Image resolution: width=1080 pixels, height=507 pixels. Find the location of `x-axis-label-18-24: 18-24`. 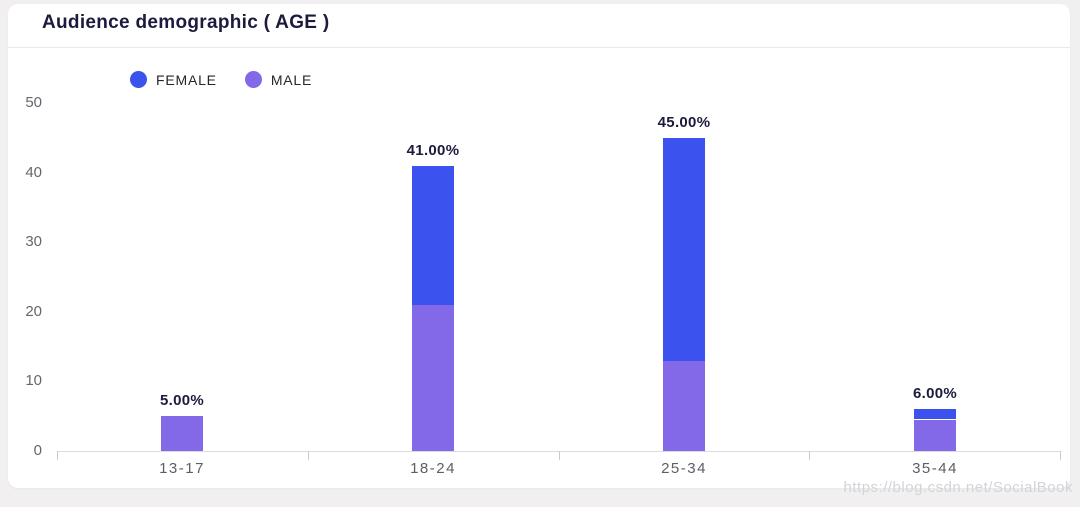

x-axis-label-18-24: 18-24 is located at coordinates (433, 468).